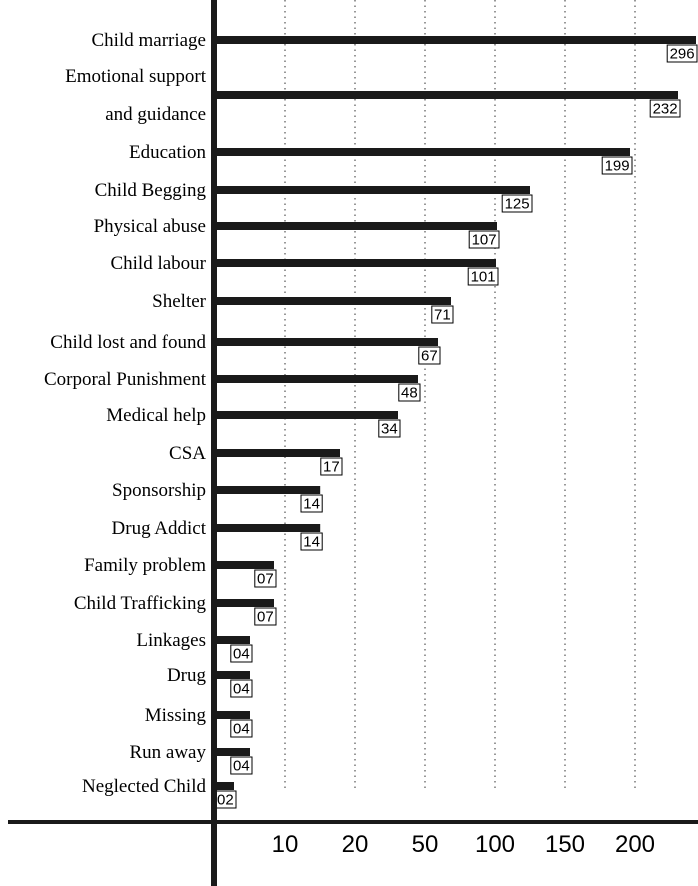 The image size is (698, 886). What do you see at coordinates (159, 528) in the screenshot?
I see `category-label-12: Drug Addict` at bounding box center [159, 528].